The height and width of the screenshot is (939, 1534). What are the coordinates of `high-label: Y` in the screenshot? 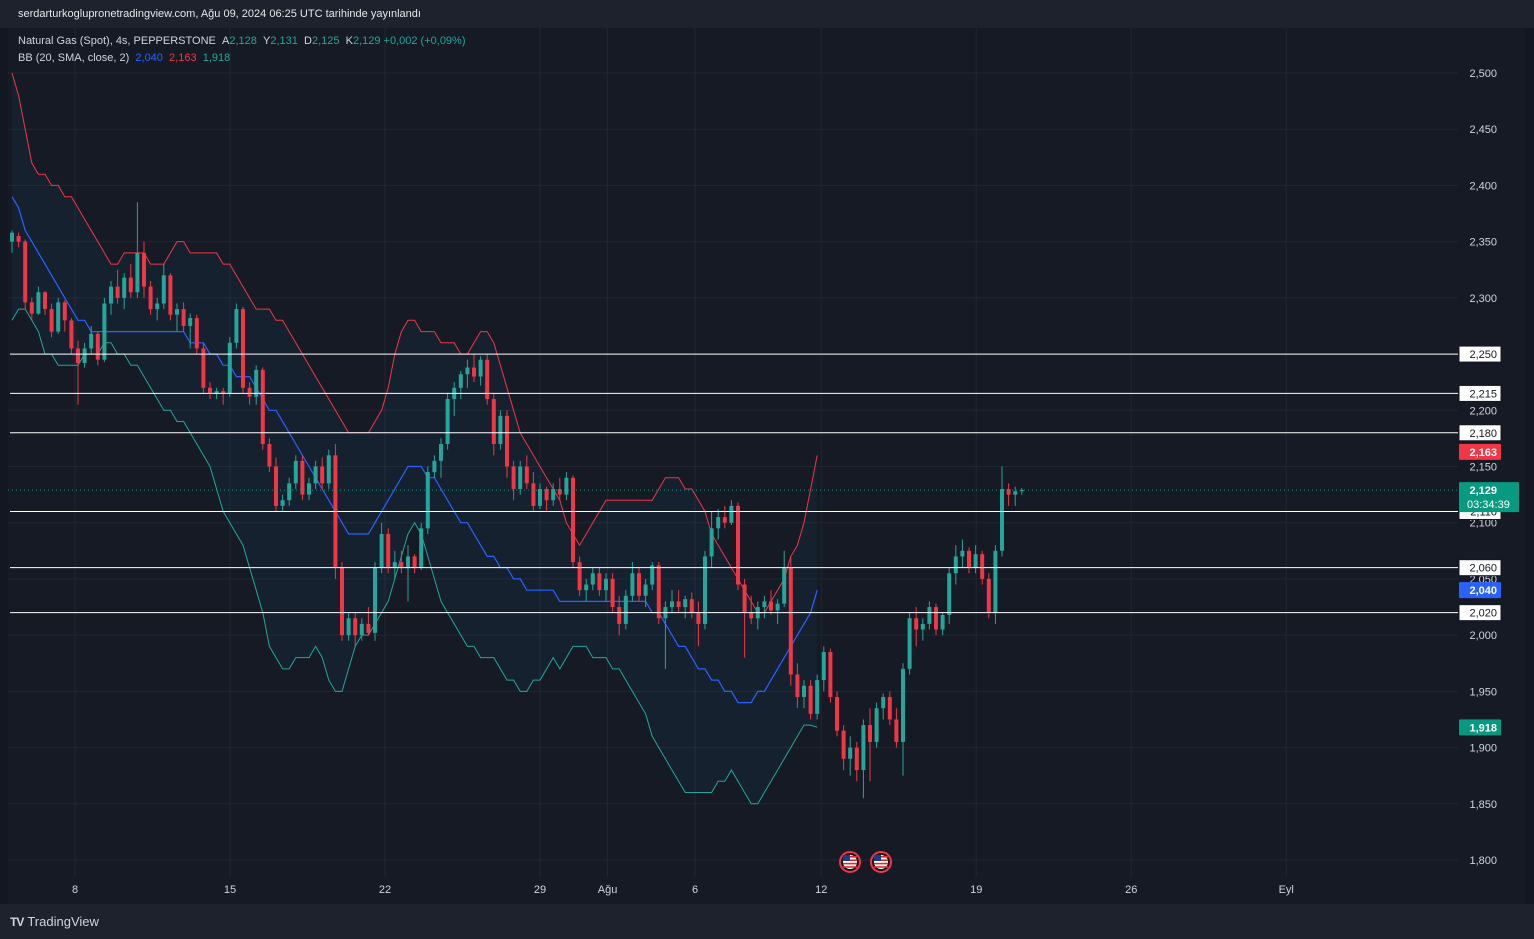 It's located at (267, 41).